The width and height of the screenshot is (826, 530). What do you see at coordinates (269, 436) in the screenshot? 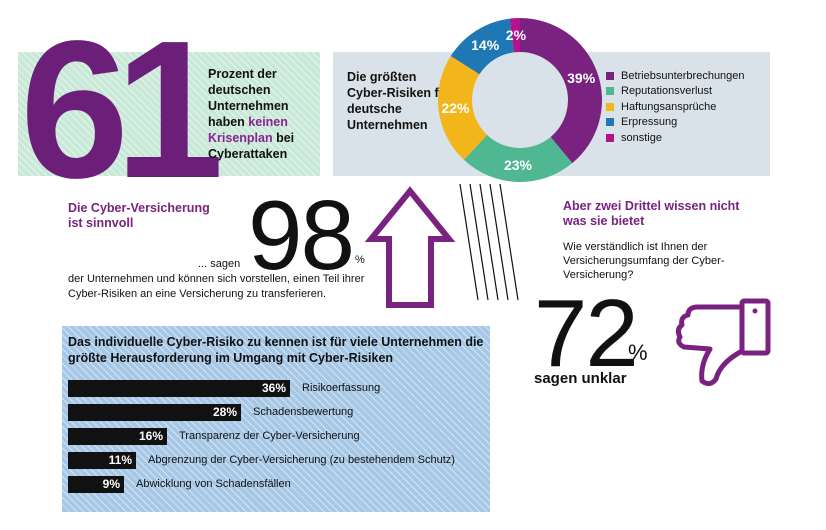
I see `bar-category-label: Transparenz der Cyber-Versicherung` at bounding box center [269, 436].